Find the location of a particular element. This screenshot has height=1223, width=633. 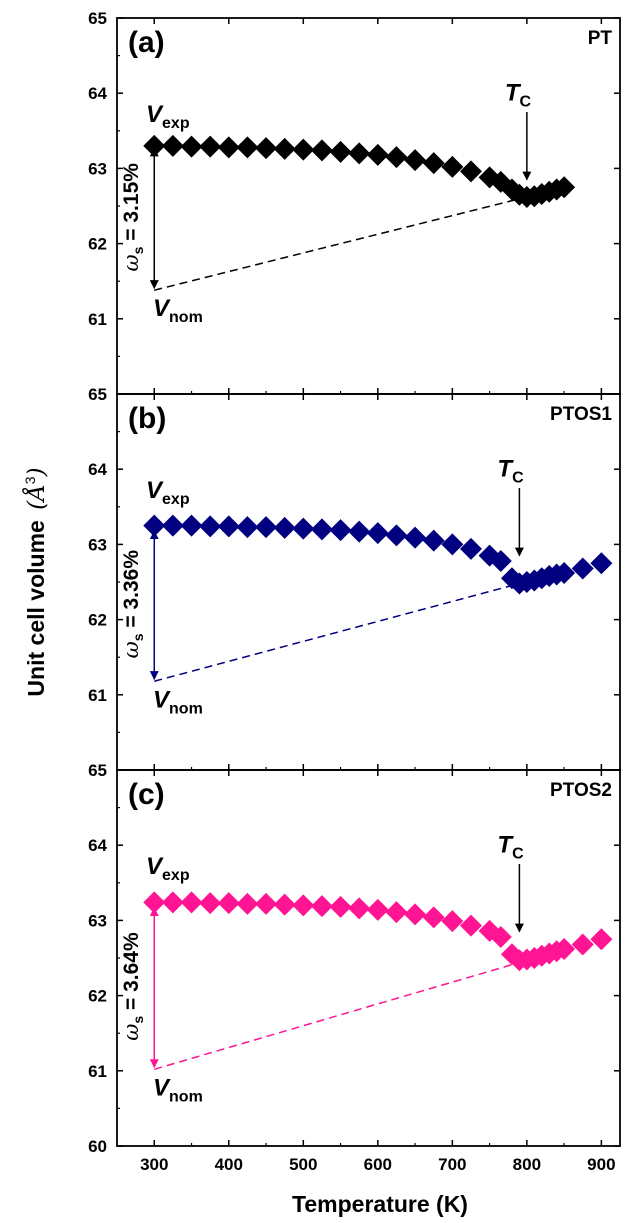

x-tick-label: 400 is located at coordinates (229, 1164).